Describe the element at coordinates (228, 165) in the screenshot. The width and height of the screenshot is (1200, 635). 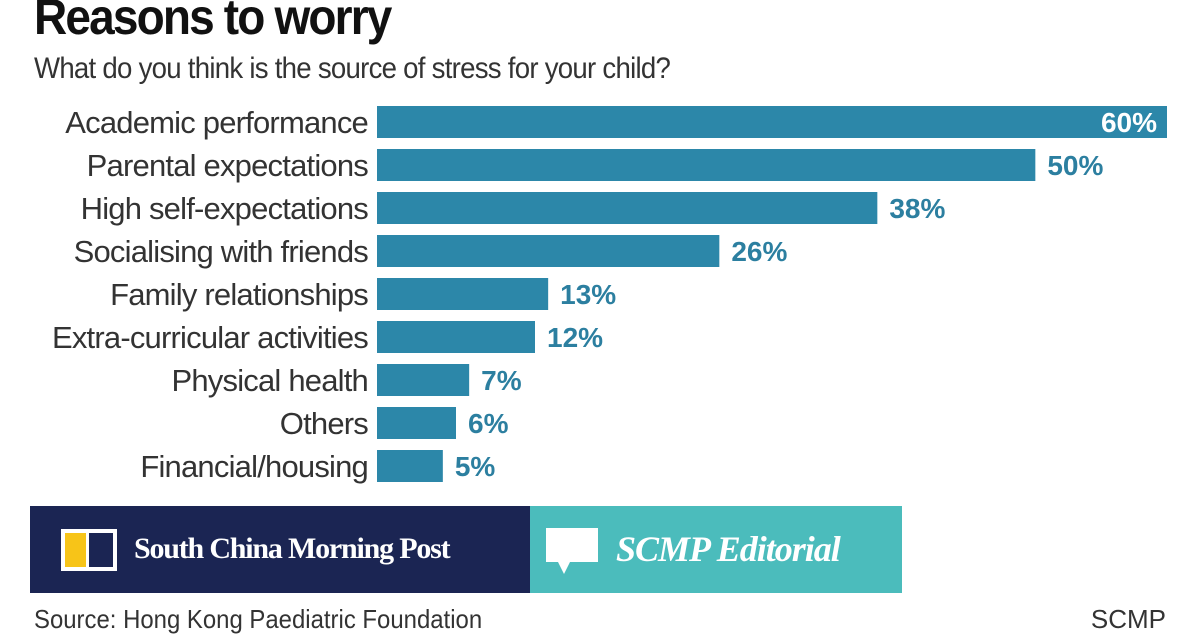
I see `category-label: Parental expectations` at that location.